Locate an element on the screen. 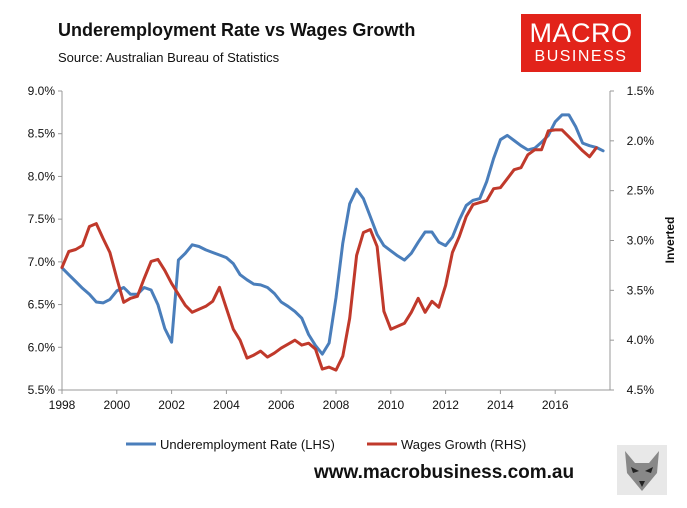 The image size is (687, 508). logo-text-business: BUSINESS is located at coordinates (581, 56).